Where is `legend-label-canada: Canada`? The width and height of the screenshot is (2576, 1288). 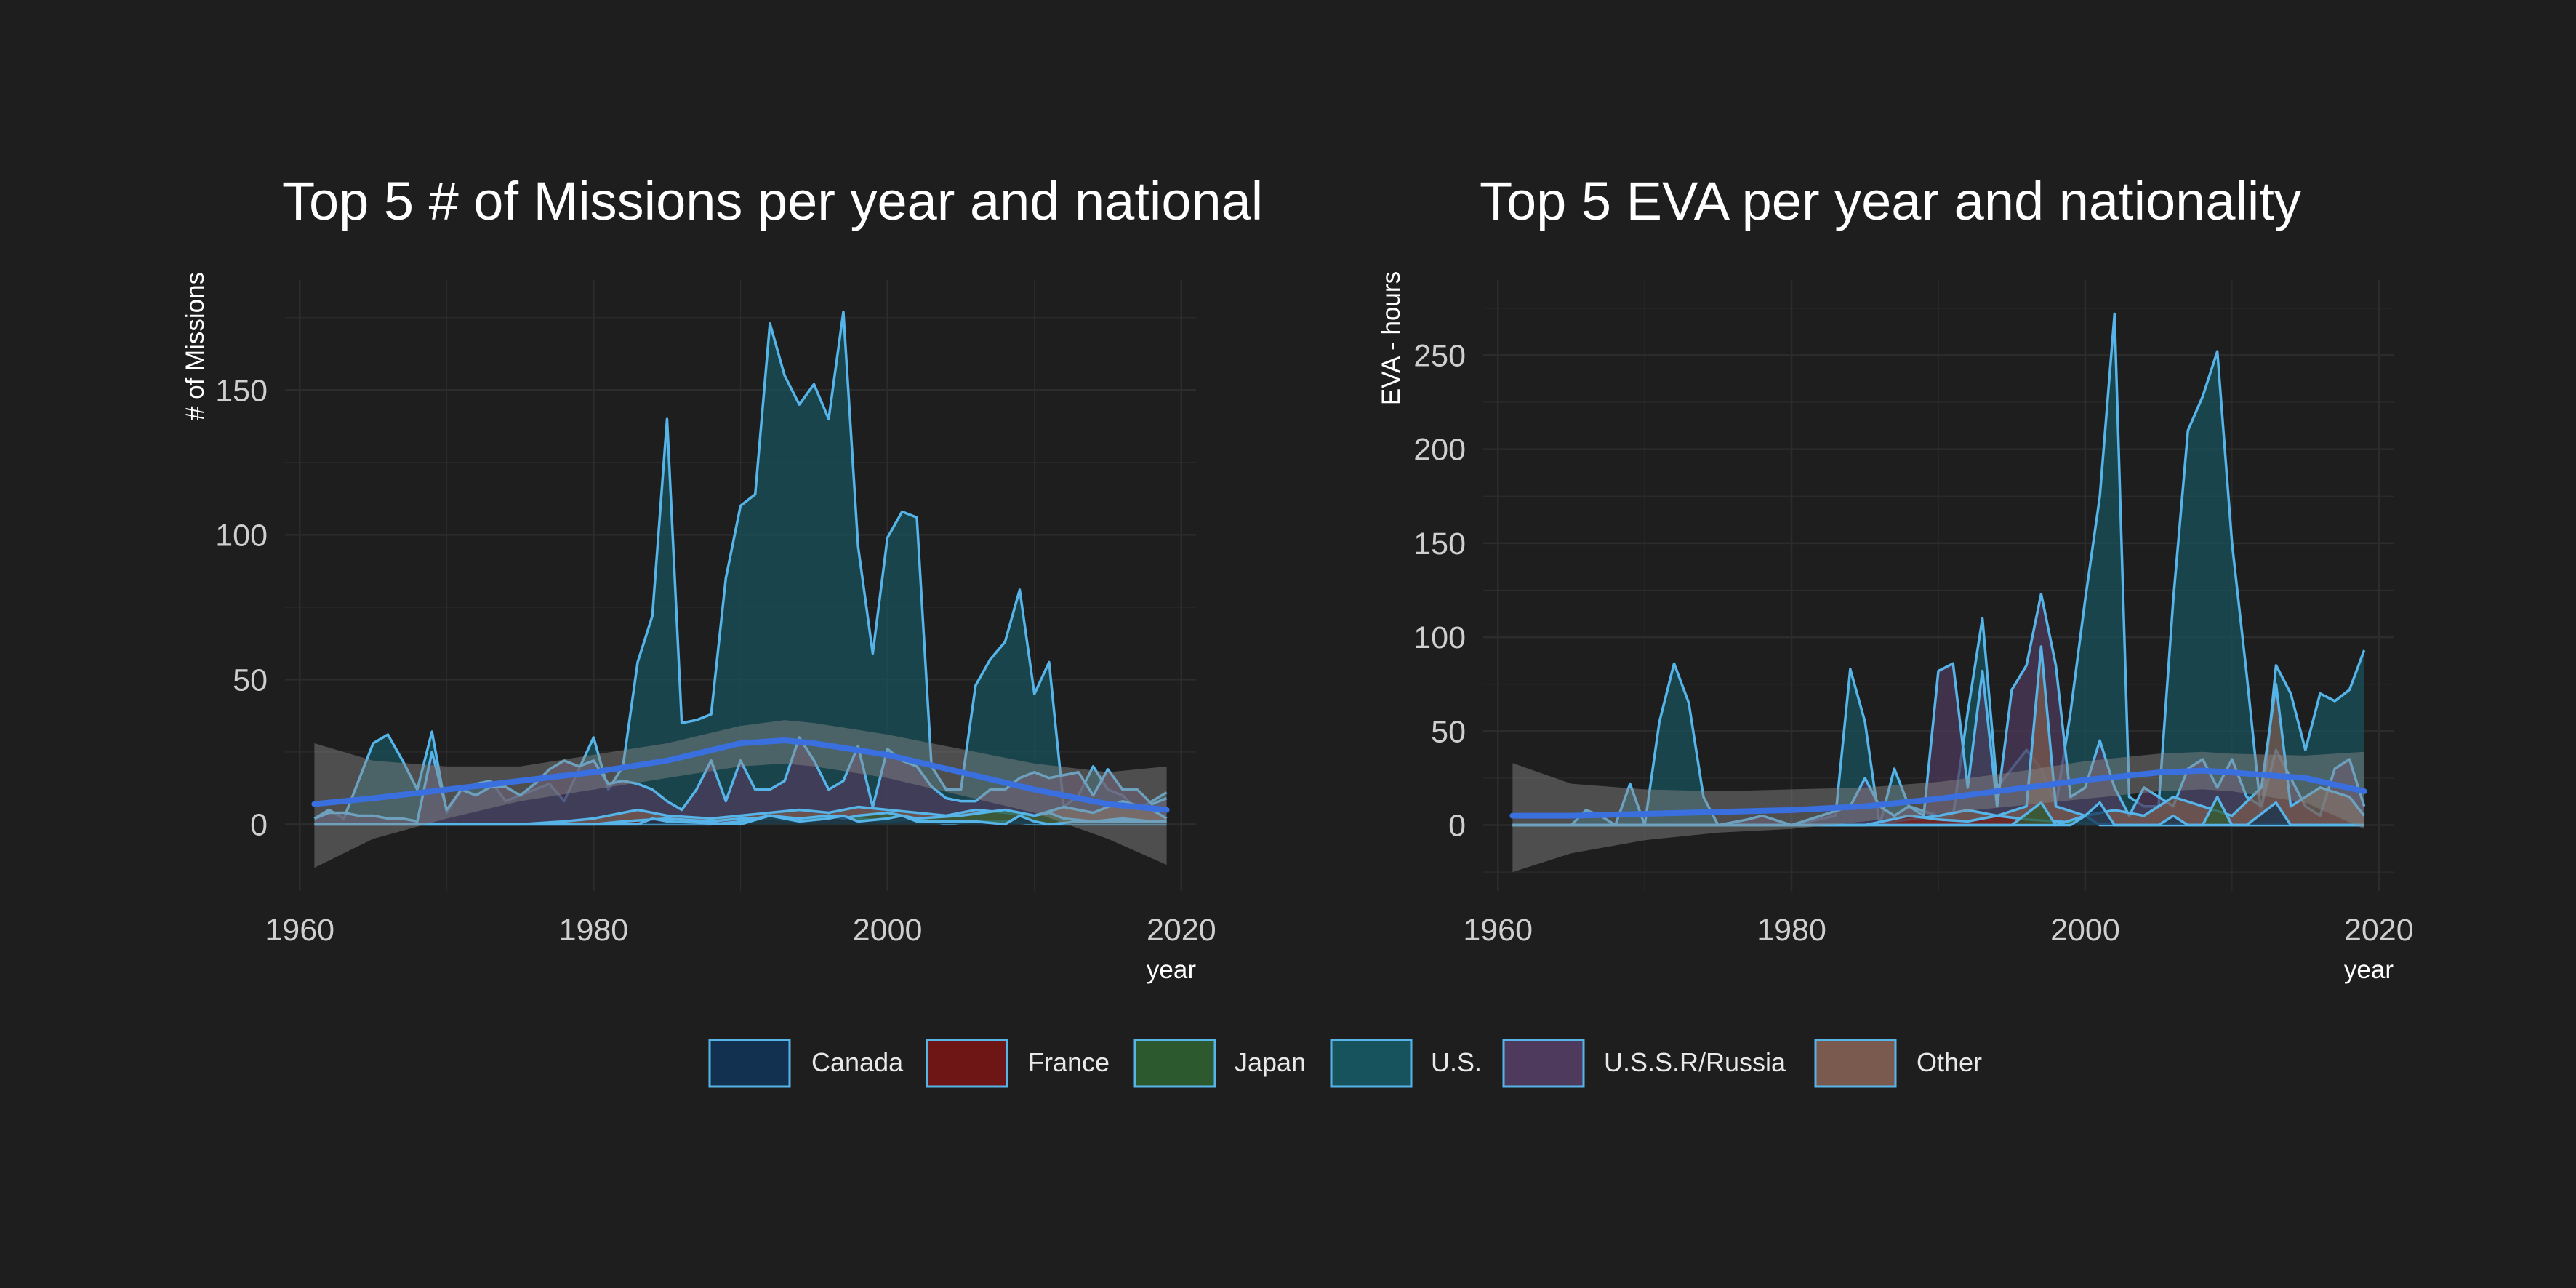 legend-label-canada: Canada is located at coordinates (858, 1062).